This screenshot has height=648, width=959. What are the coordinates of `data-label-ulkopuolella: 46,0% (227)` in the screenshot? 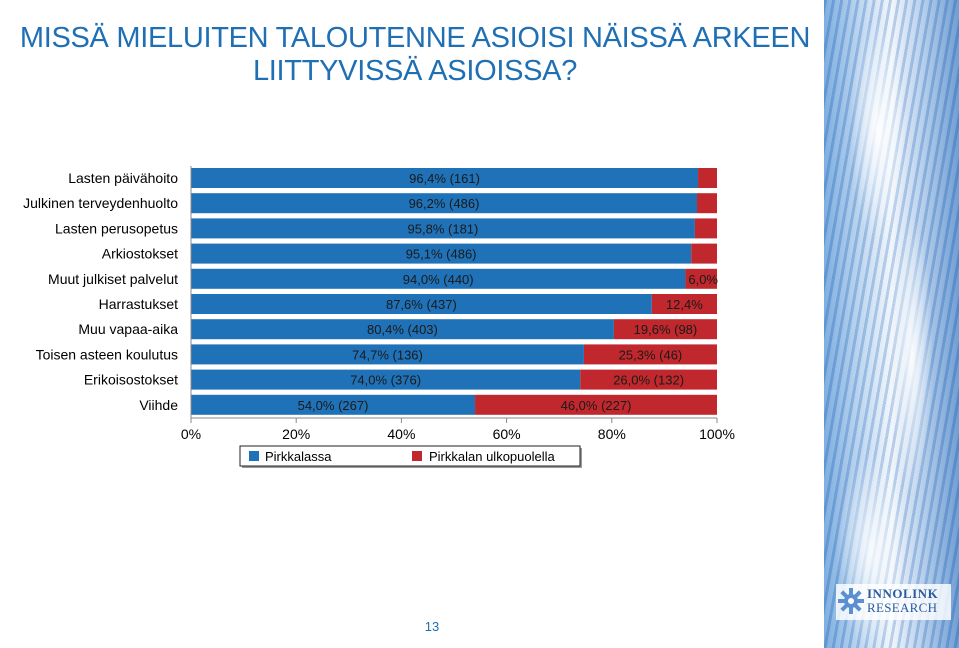 It's located at (596, 405).